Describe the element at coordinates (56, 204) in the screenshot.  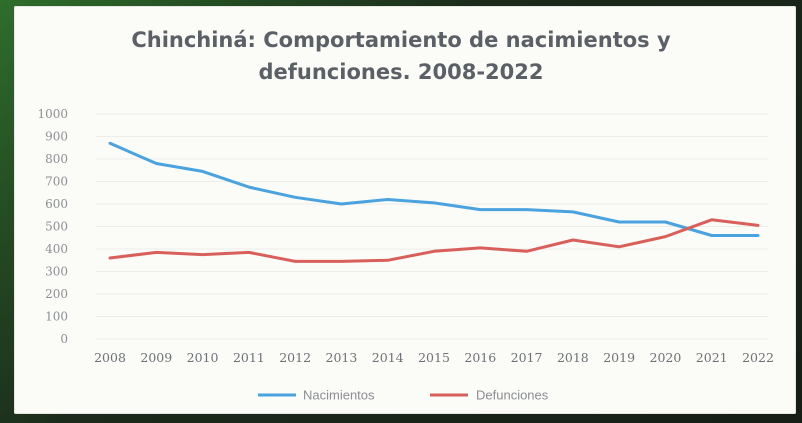
I see `y-tick-label: 600` at that location.